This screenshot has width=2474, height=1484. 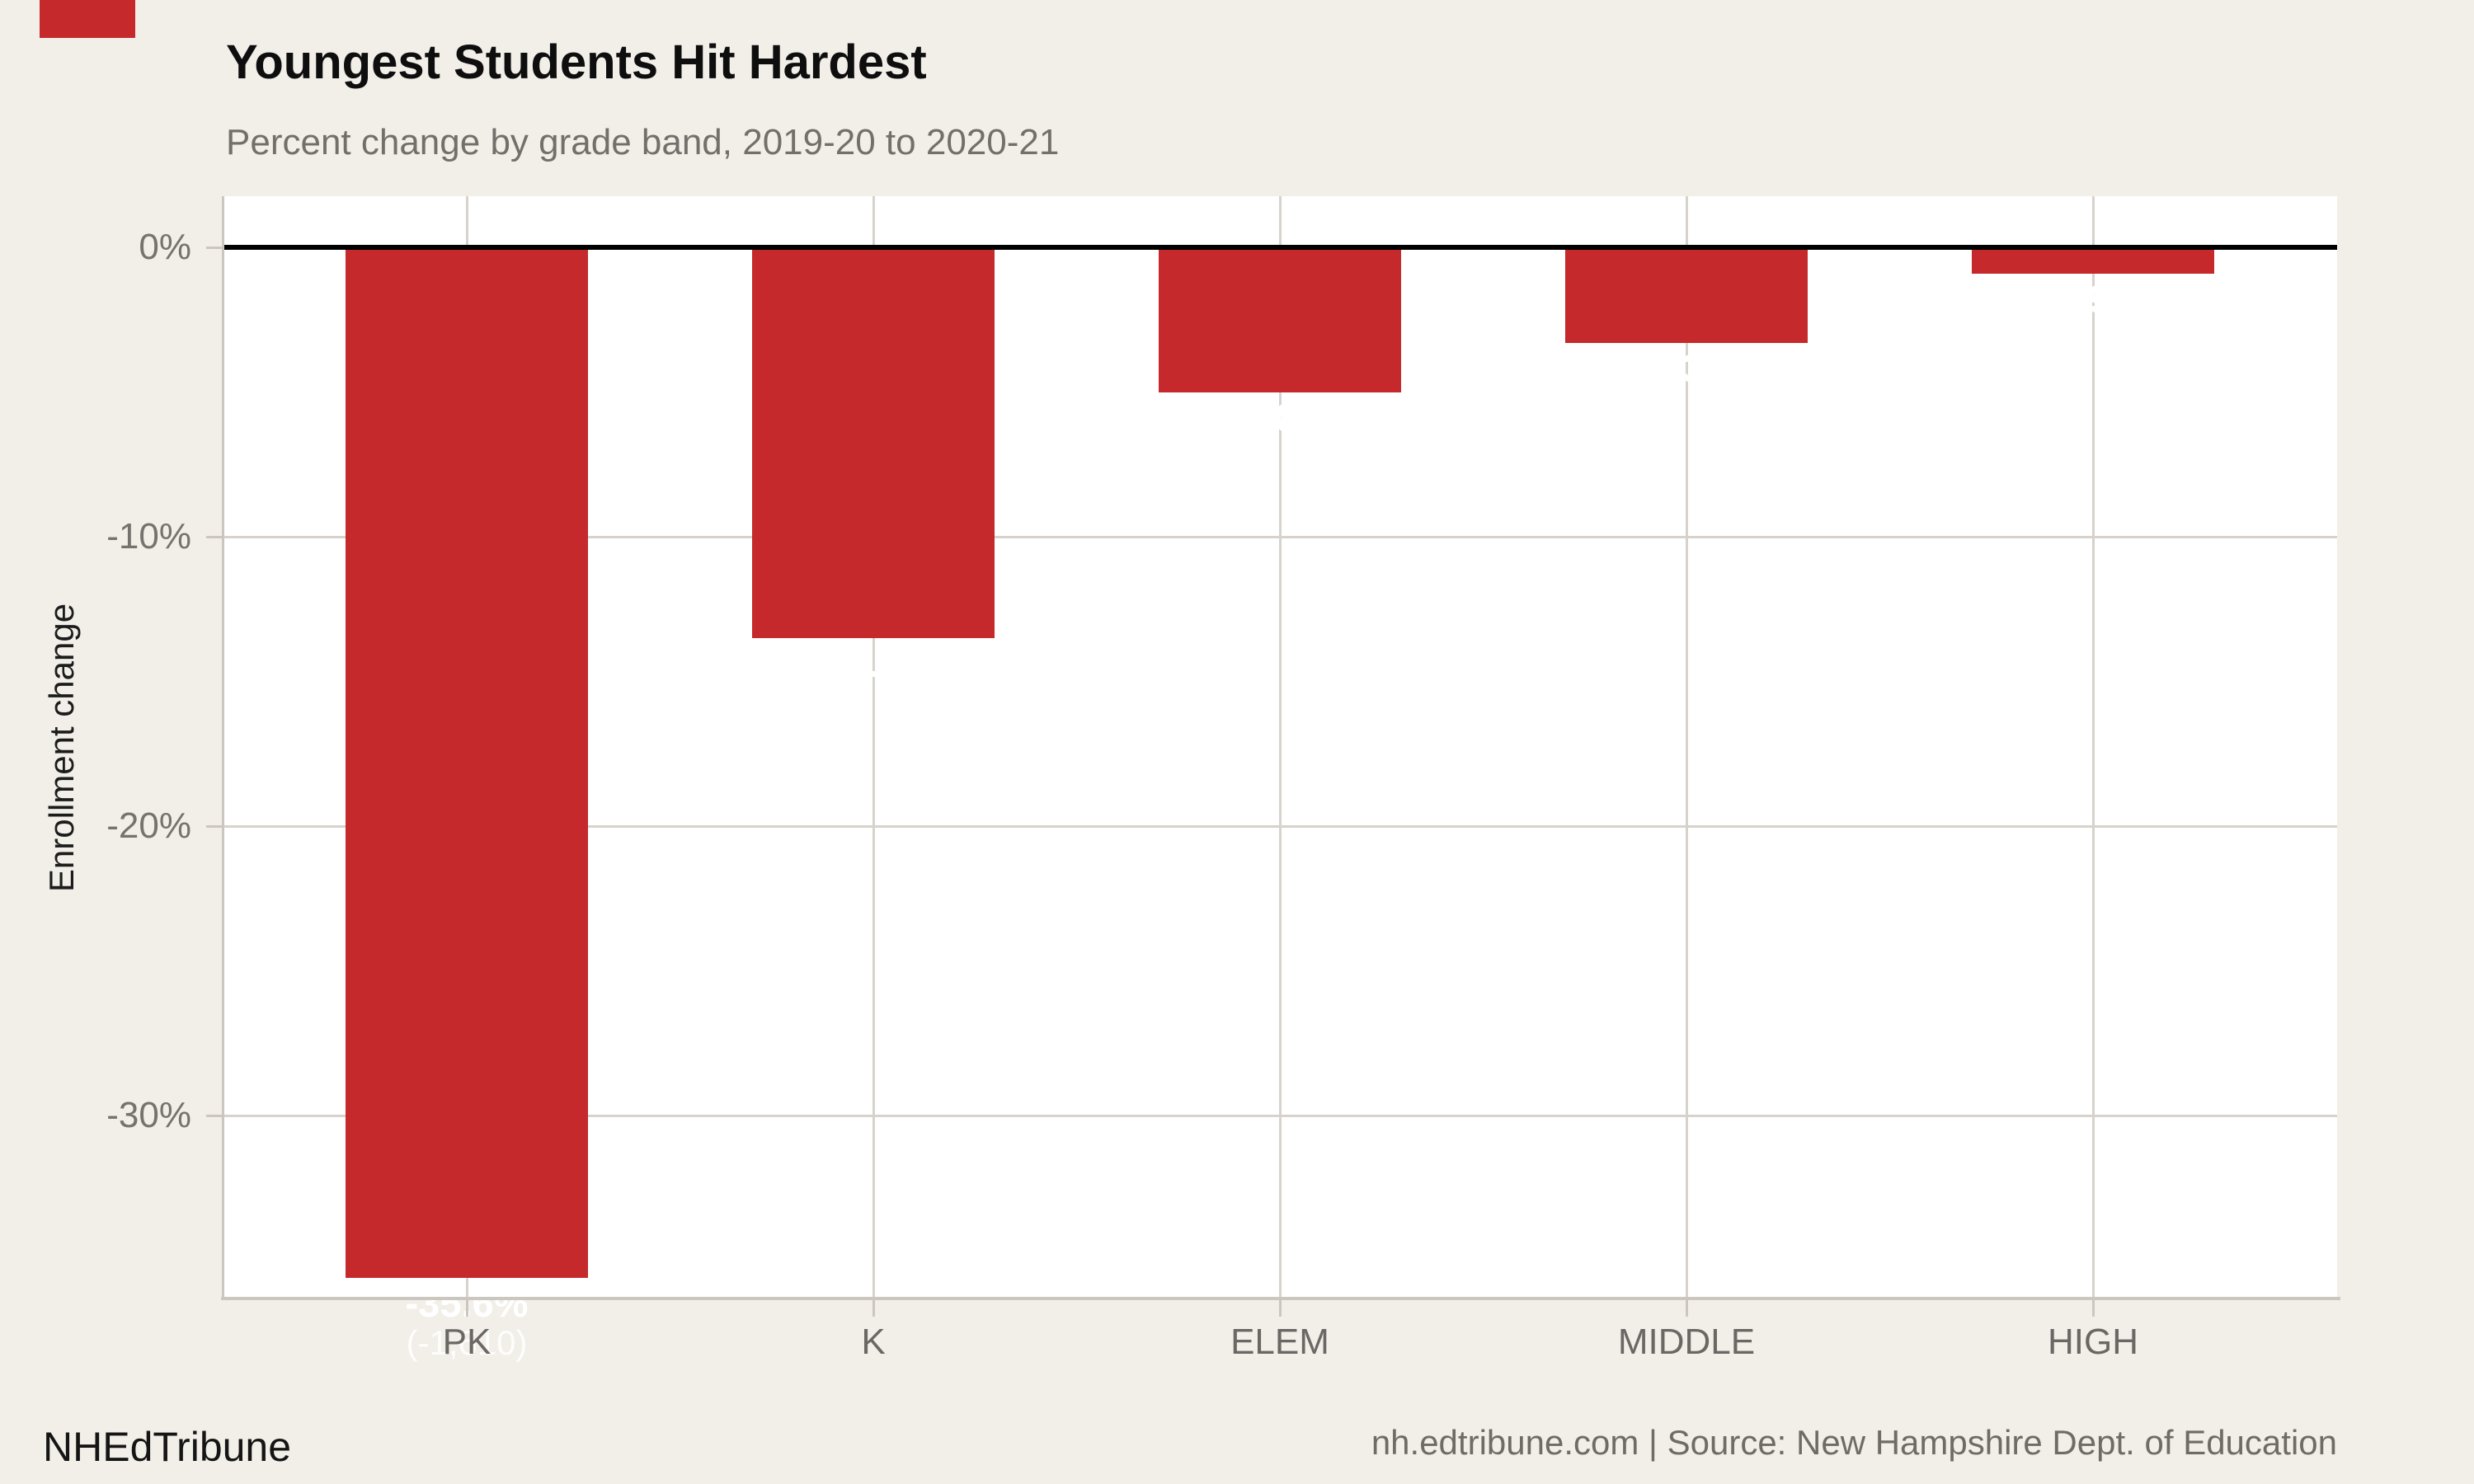 What do you see at coordinates (1686, 1342) in the screenshot?
I see `x-axis-category-label: MIDDLE` at bounding box center [1686, 1342].